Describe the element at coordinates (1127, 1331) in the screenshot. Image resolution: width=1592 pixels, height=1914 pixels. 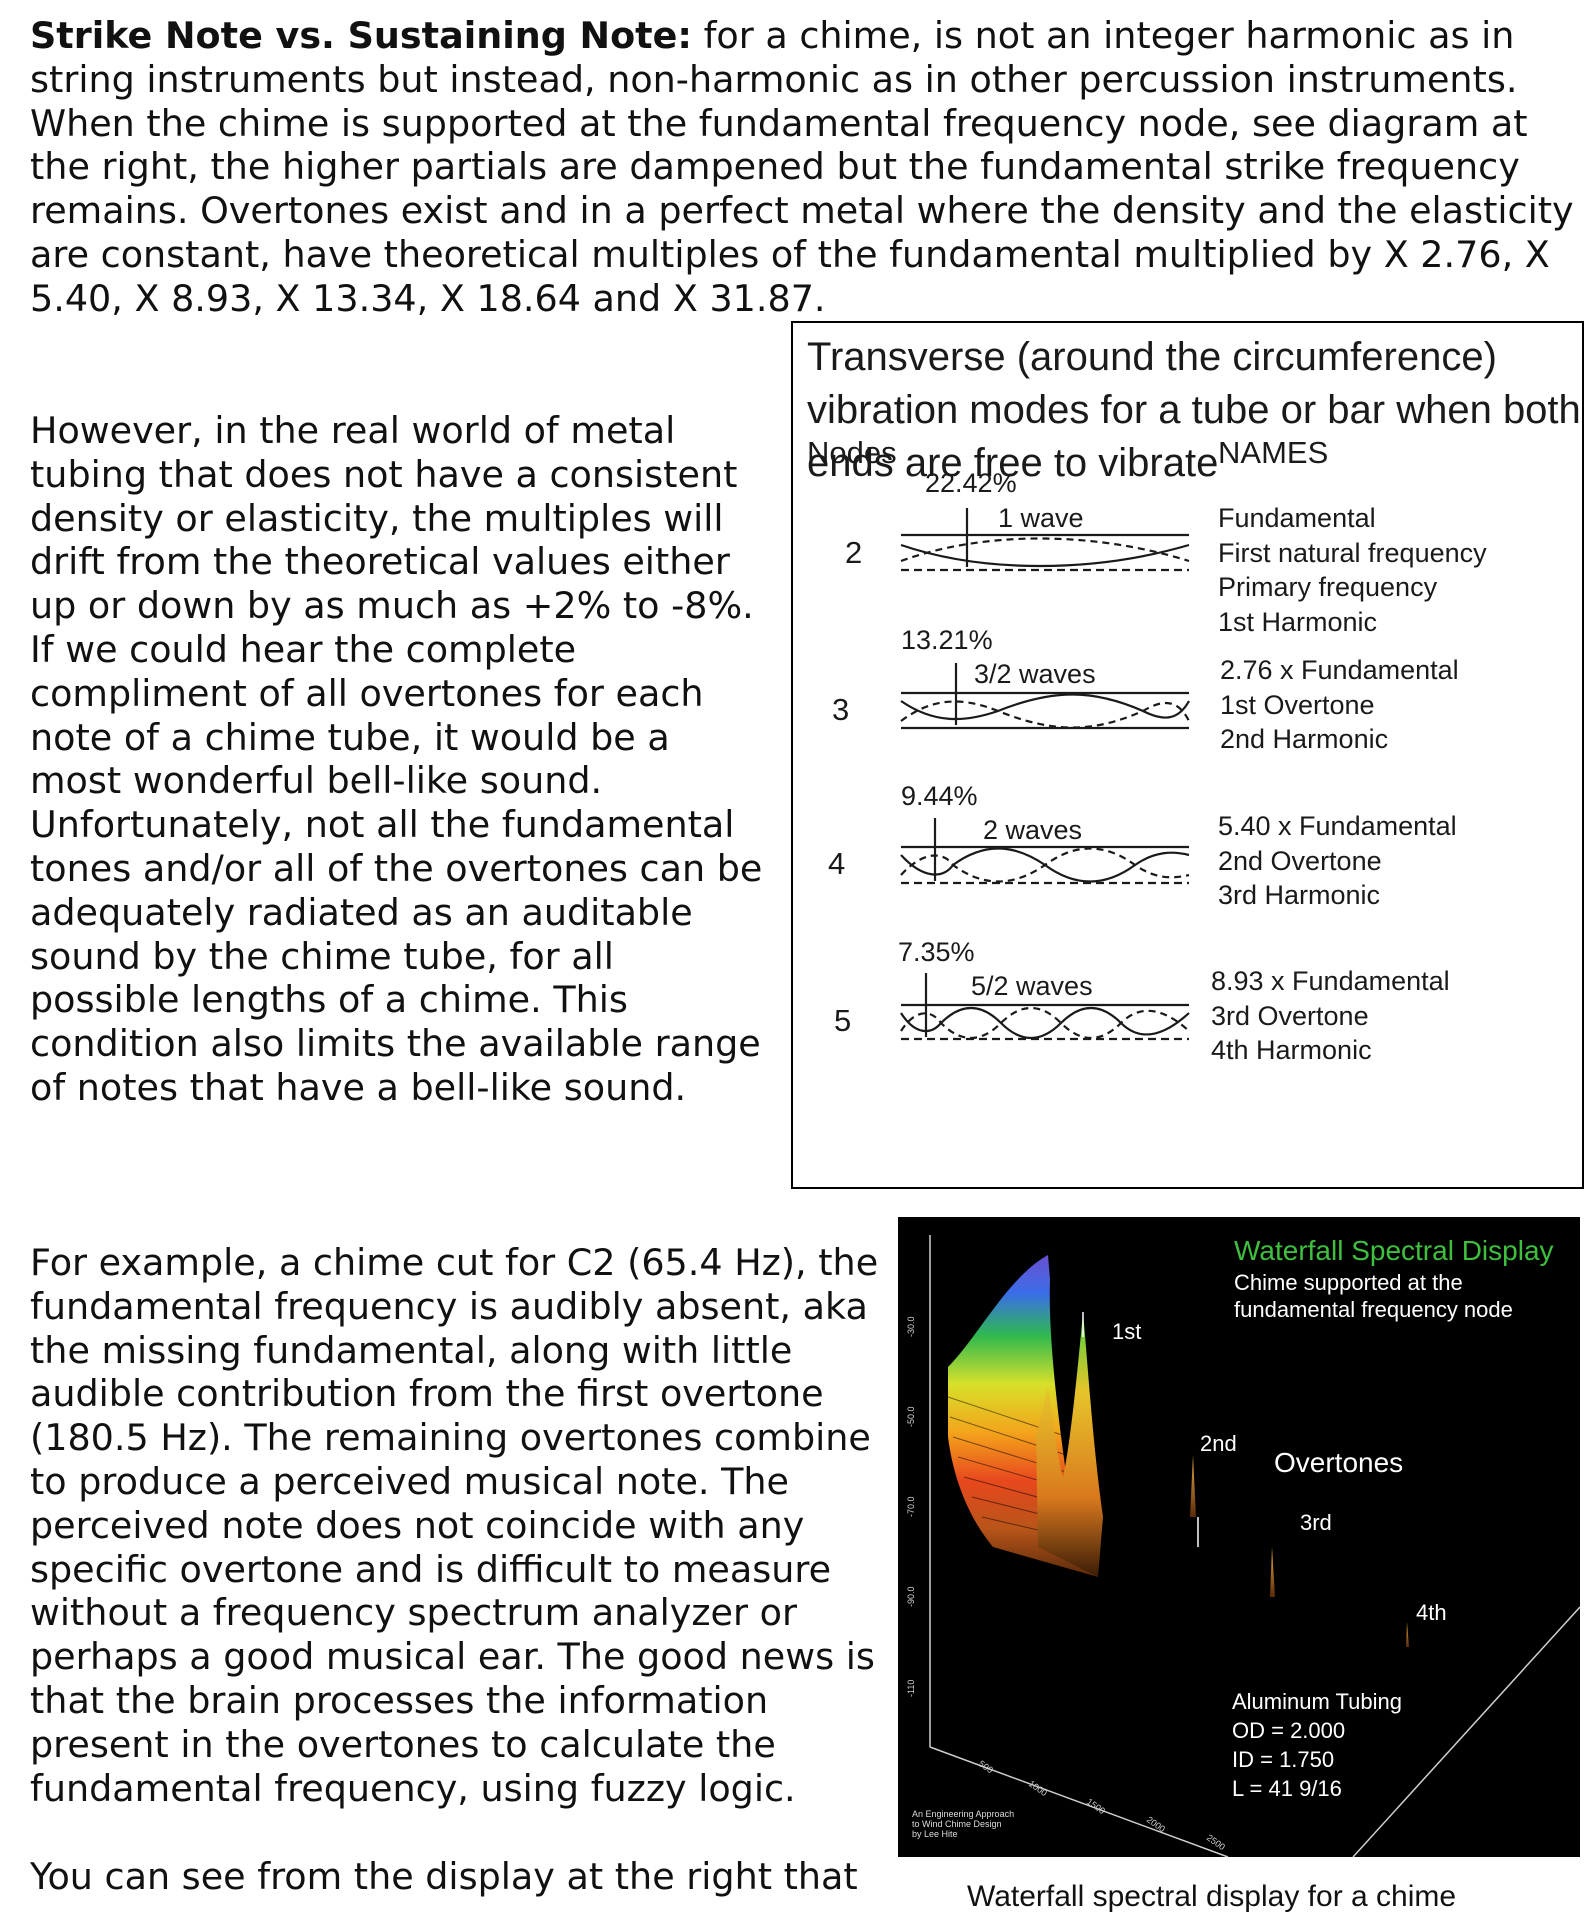
I see `label-1st: 1st` at that location.